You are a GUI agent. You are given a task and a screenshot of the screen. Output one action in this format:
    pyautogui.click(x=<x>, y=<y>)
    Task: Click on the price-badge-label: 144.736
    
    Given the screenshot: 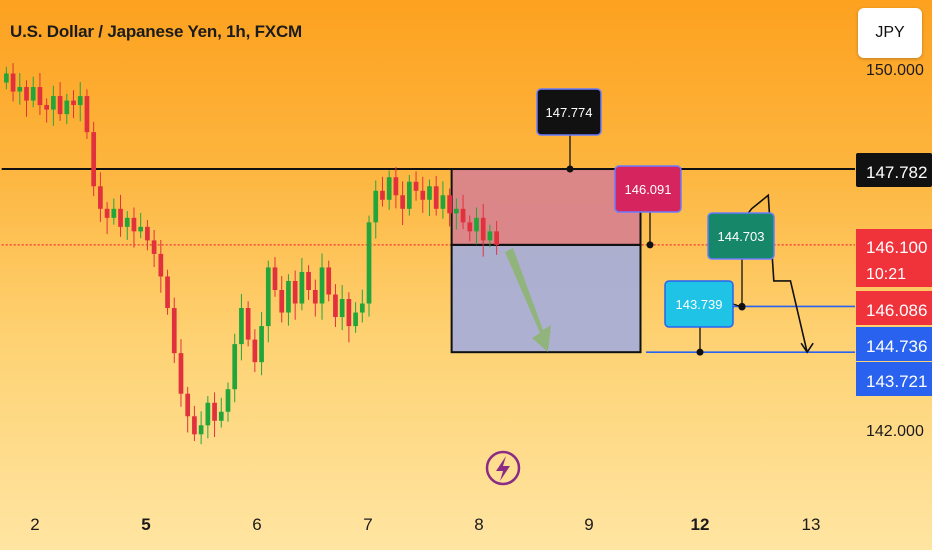 What is the action you would take?
    pyautogui.click(x=896, y=346)
    